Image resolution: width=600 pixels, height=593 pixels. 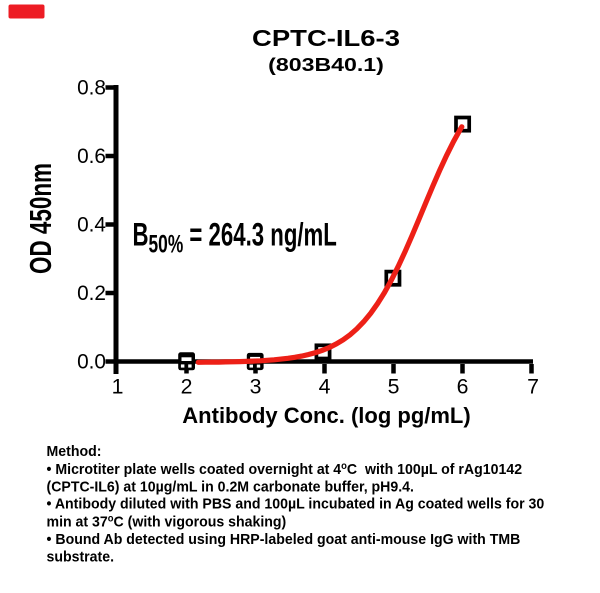 What do you see at coordinates (91, 361) in the screenshot?
I see `svg-text: 0.0` at bounding box center [91, 361].